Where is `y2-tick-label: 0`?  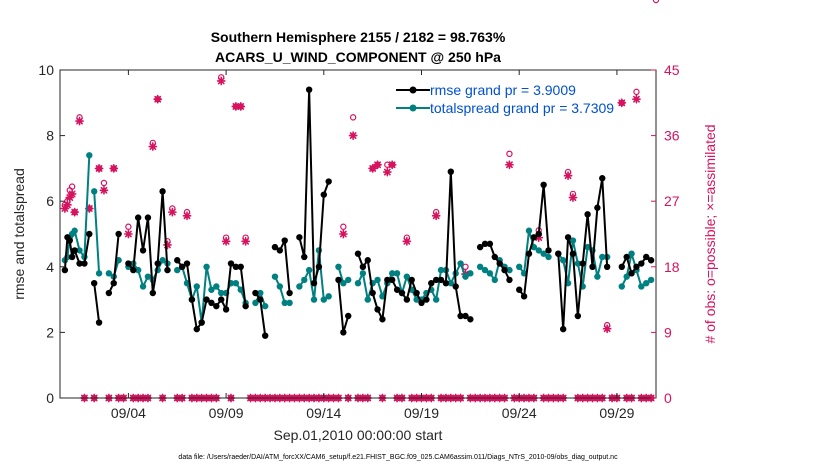 y2-tick-label: 0 is located at coordinates (668, 398).